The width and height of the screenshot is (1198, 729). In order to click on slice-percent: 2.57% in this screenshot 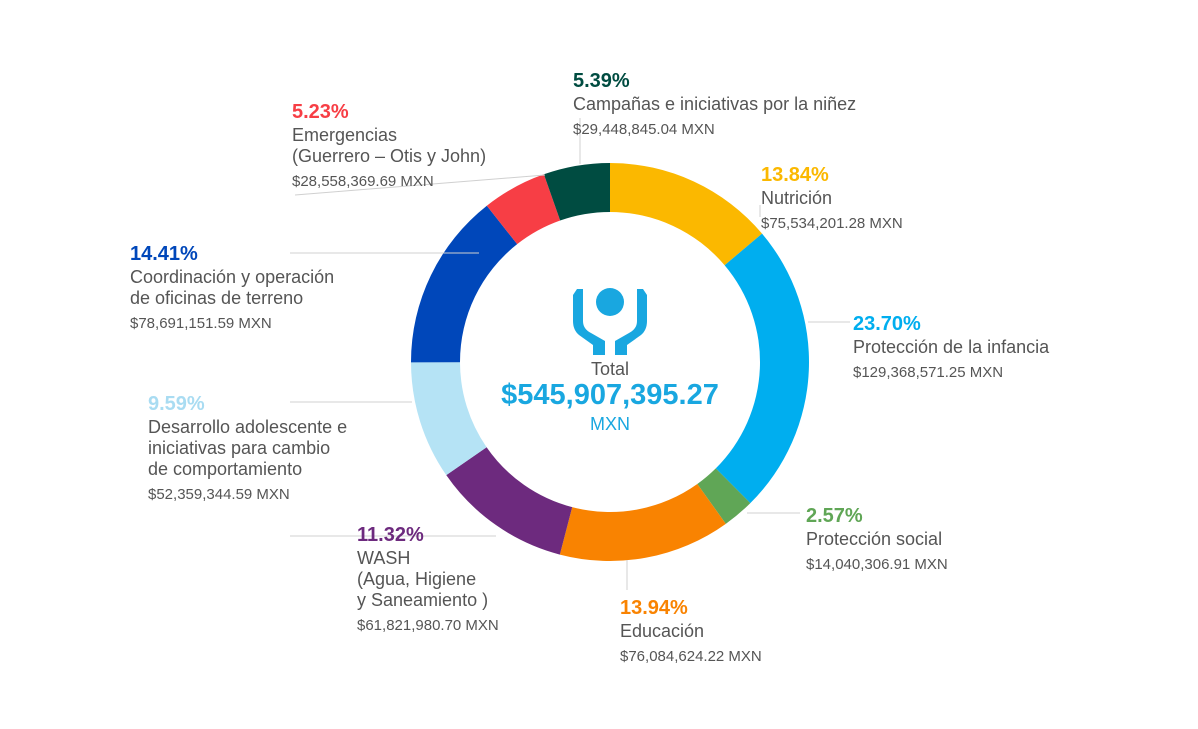, I will do `click(834, 516)`.